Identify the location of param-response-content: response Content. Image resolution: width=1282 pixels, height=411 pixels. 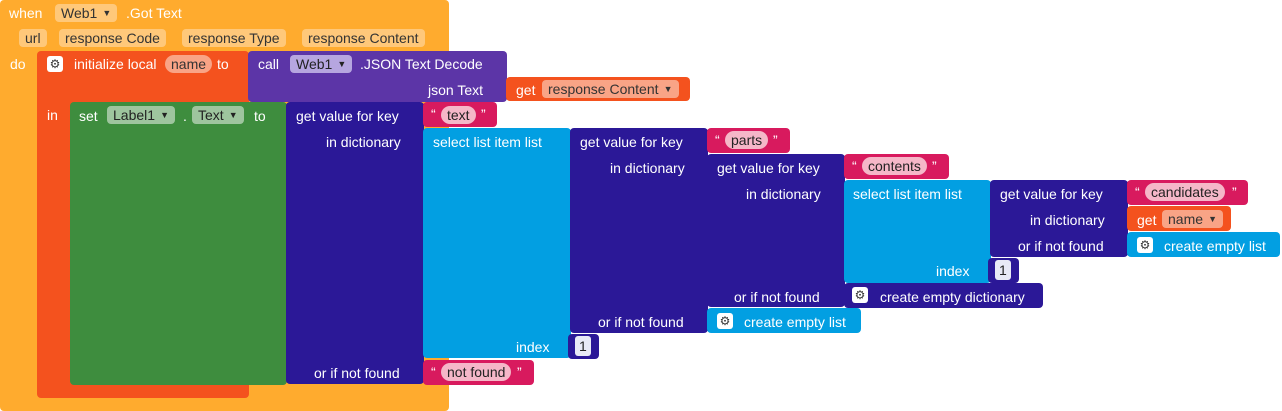
(363, 38).